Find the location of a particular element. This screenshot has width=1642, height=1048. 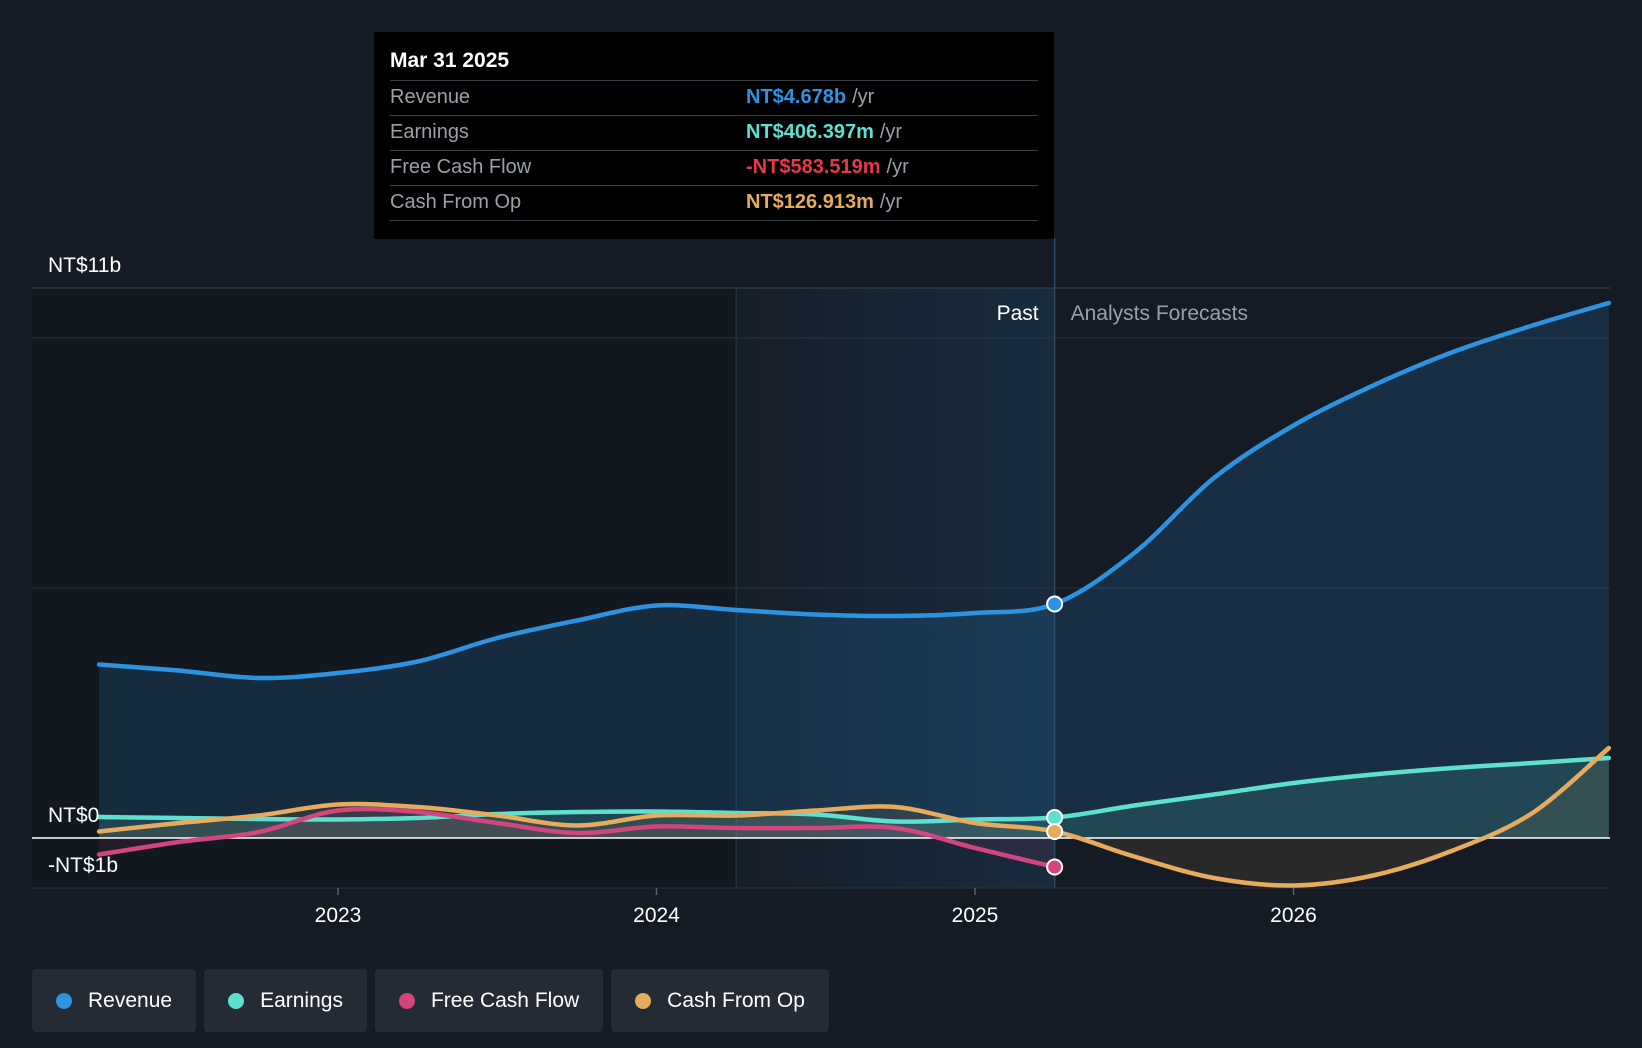

tooltip-value: -NT$583.519m is located at coordinates (813, 167).